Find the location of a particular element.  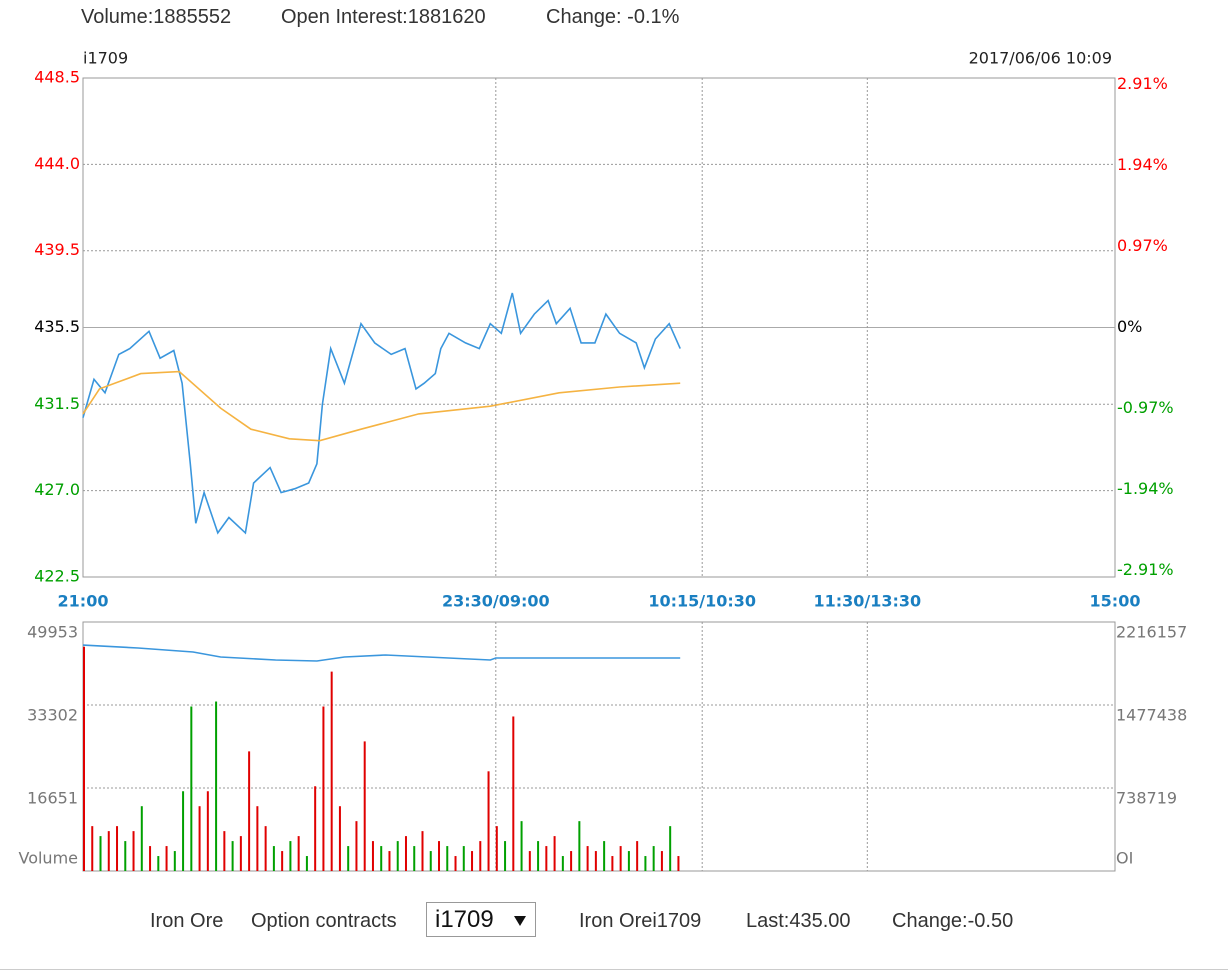

open-interest-text: Open Interest:1881620 is located at coordinates (383, 17).